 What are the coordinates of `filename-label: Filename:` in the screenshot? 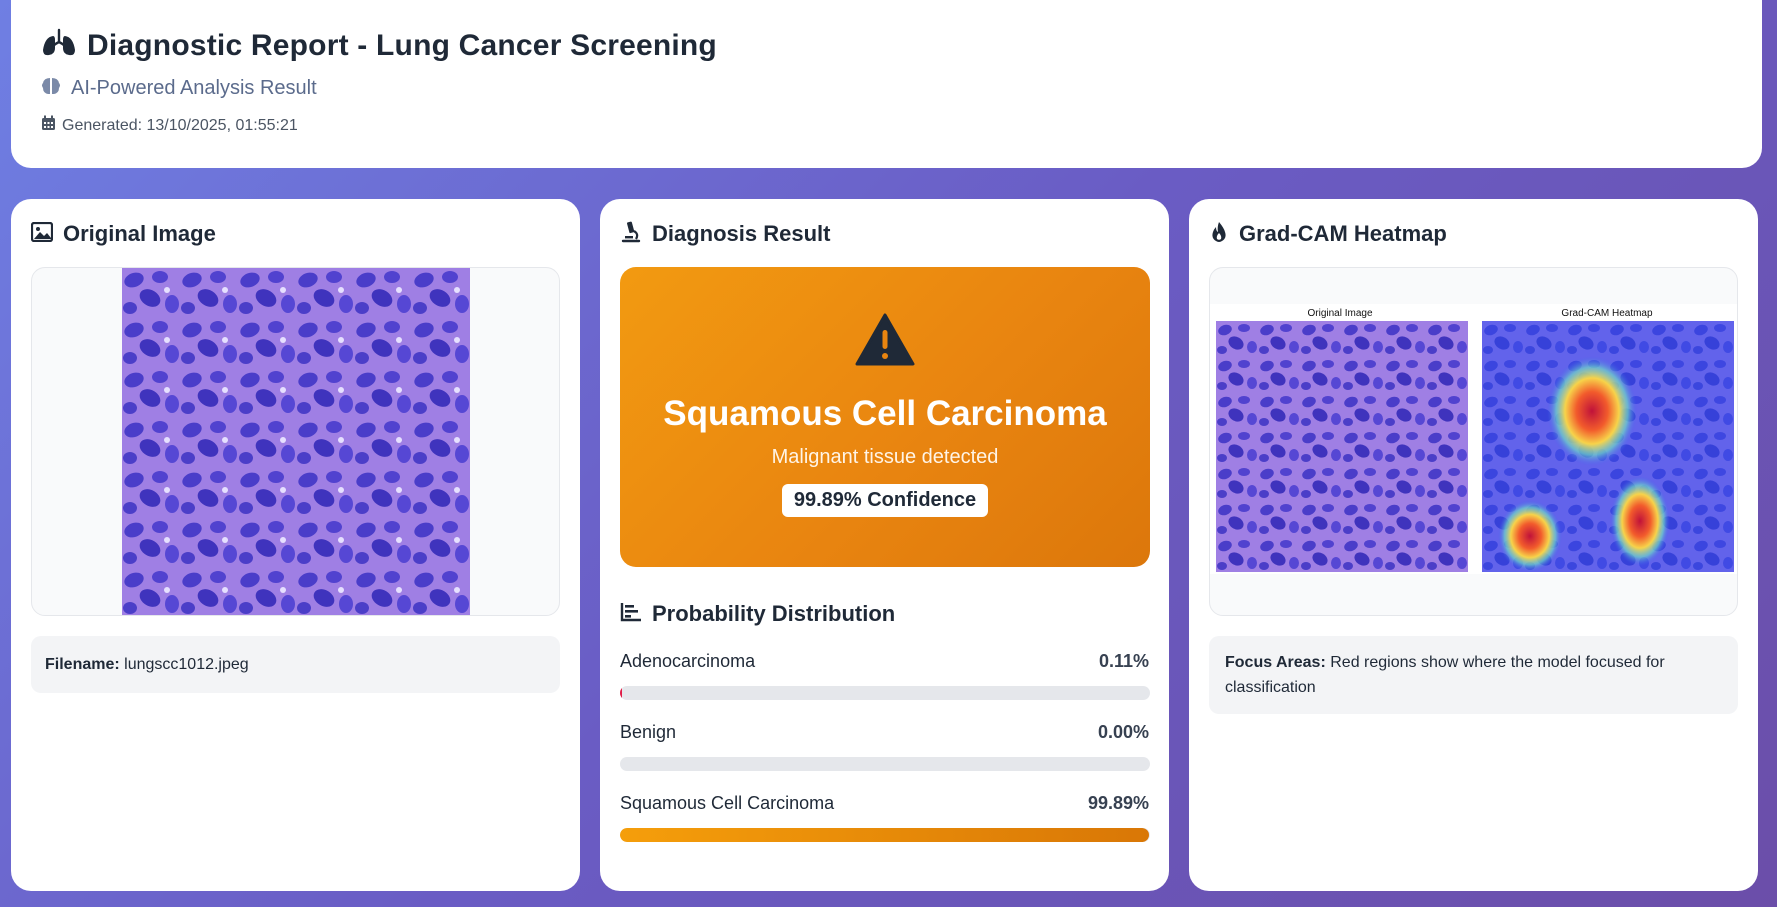 It's located at (82, 664).